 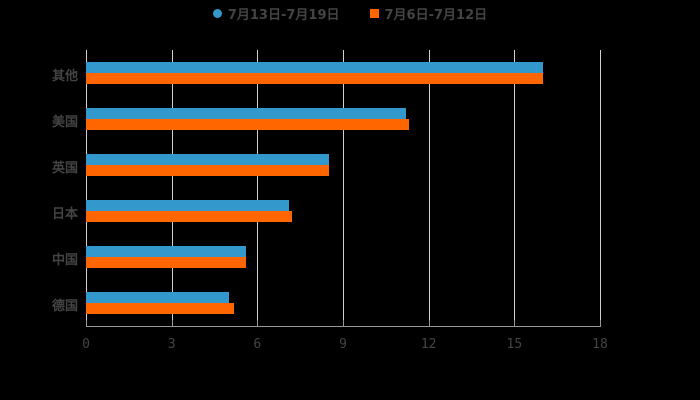 I want to click on legend-item-week2: 7月13日-7月19日, so click(x=276, y=13).